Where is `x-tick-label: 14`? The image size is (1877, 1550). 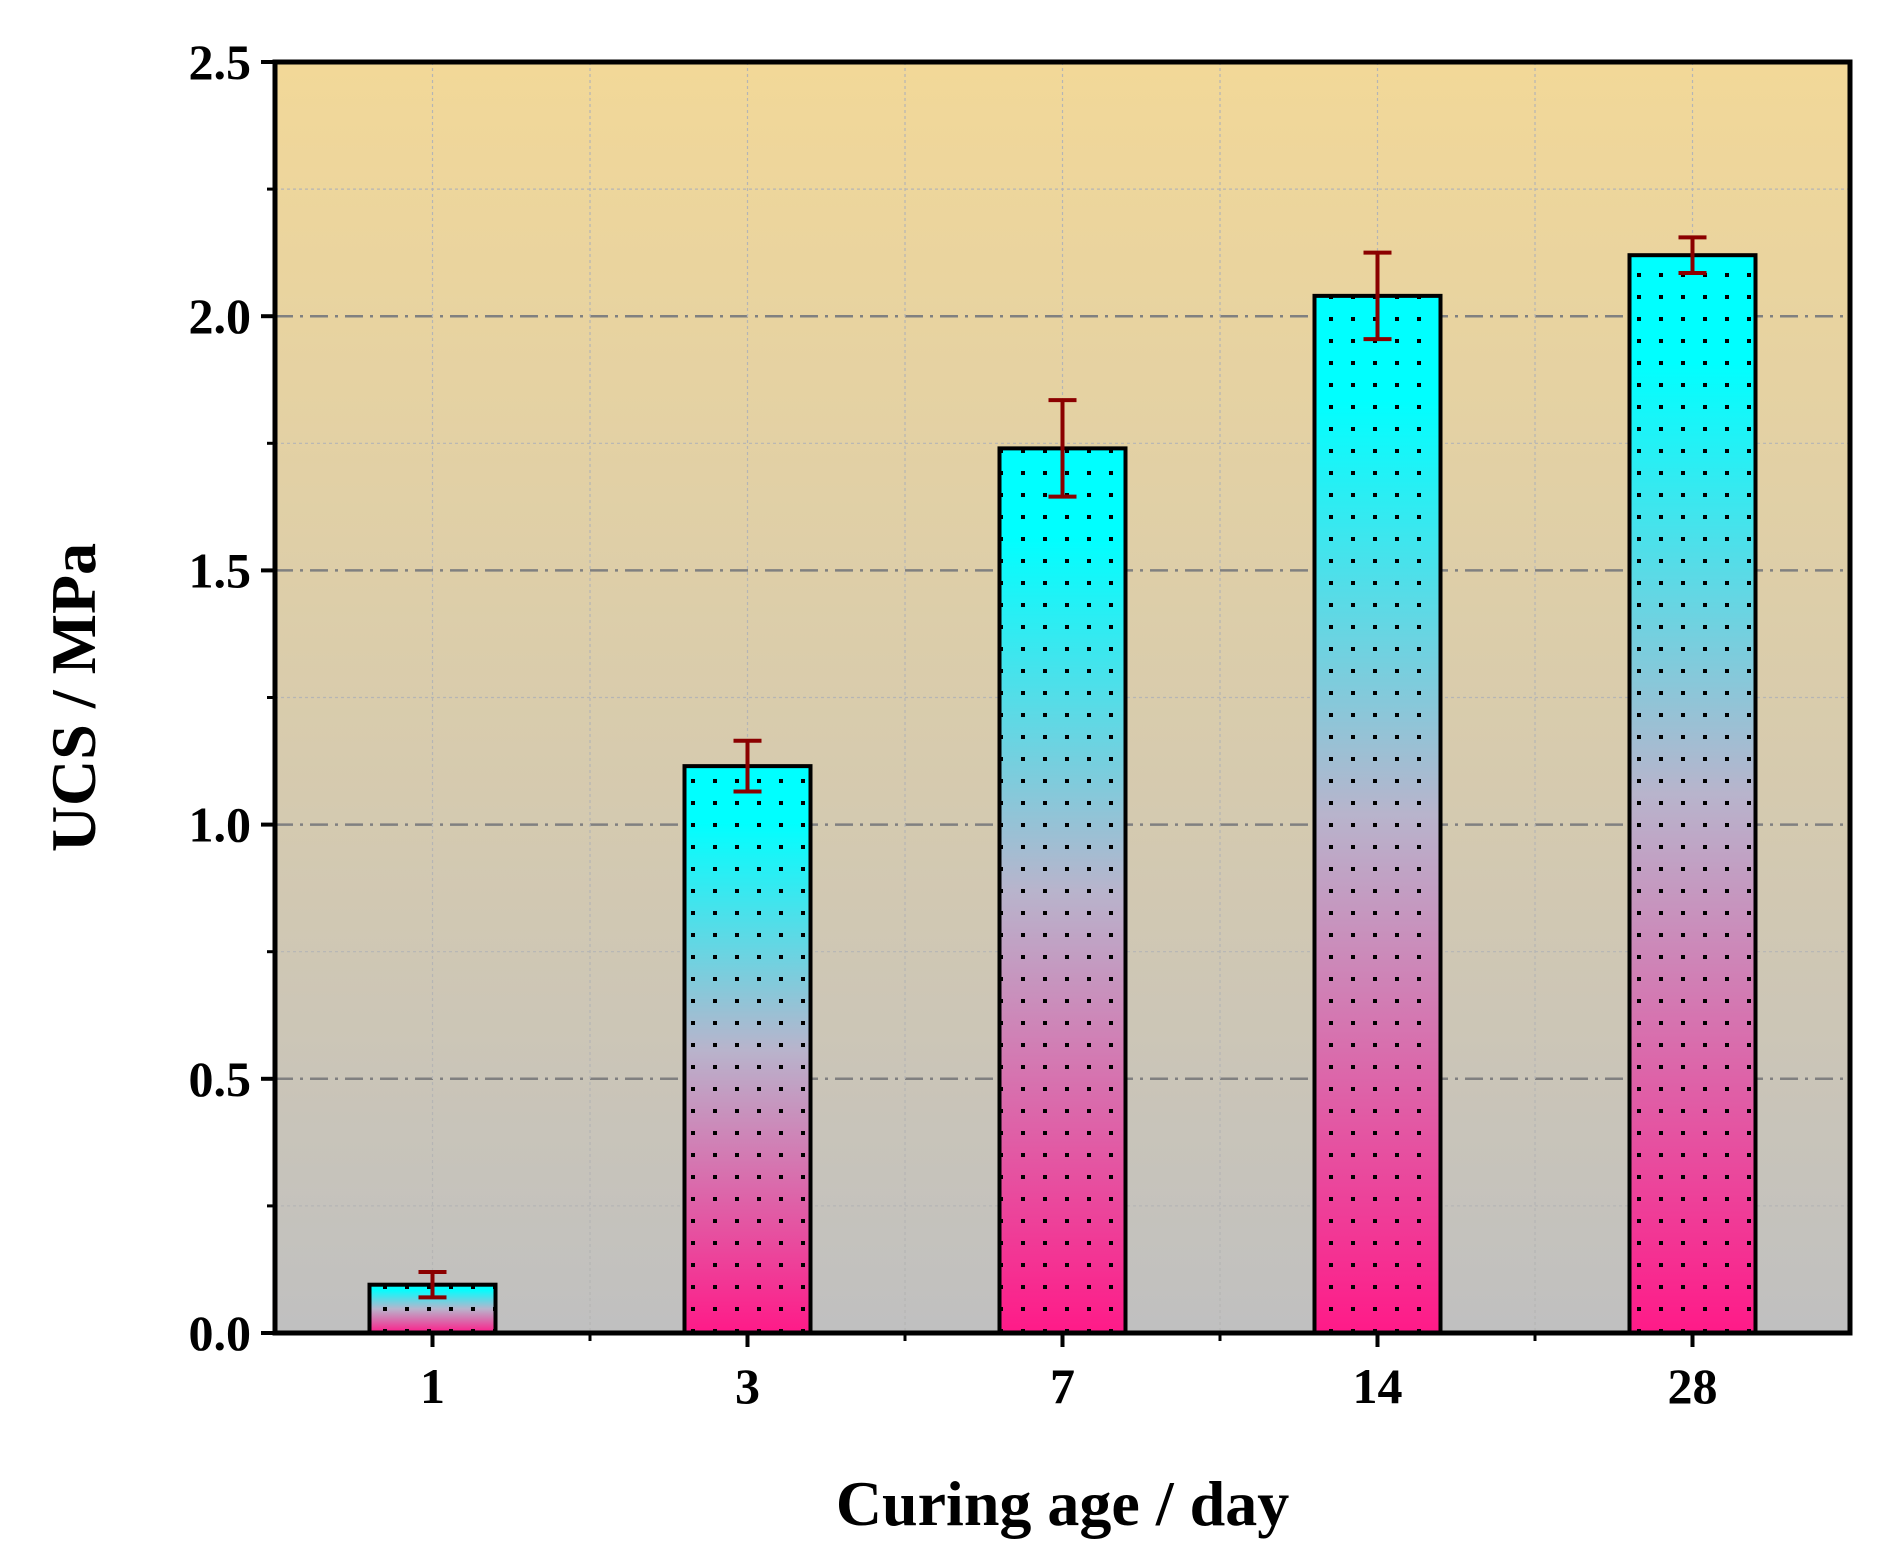
x-tick-label: 14 is located at coordinates (1378, 1386).